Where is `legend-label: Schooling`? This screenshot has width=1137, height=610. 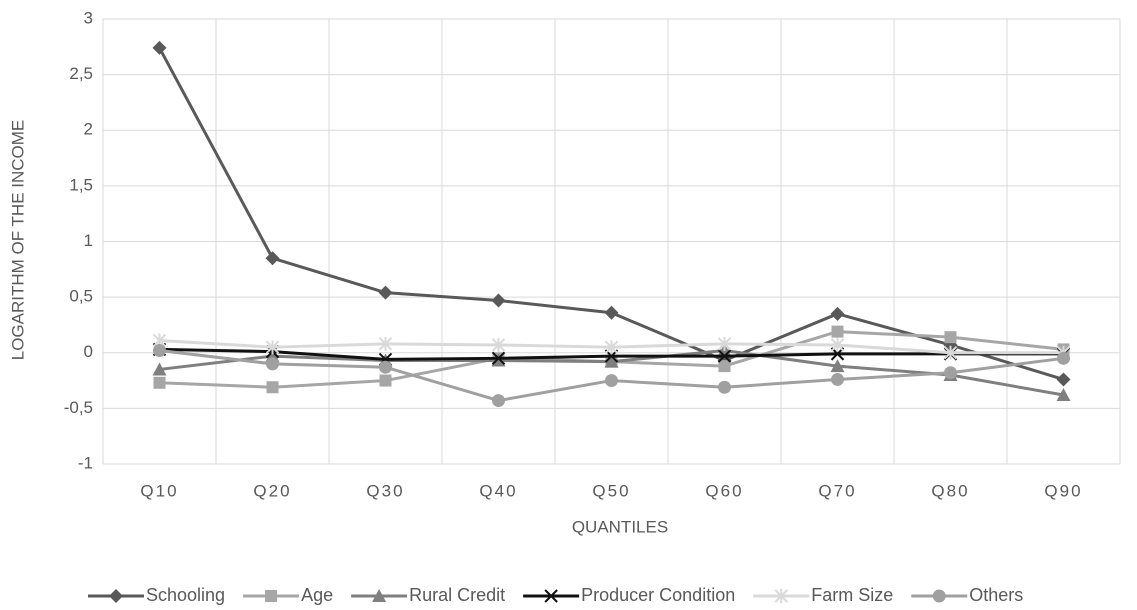
legend-label: Schooling is located at coordinates (185, 595).